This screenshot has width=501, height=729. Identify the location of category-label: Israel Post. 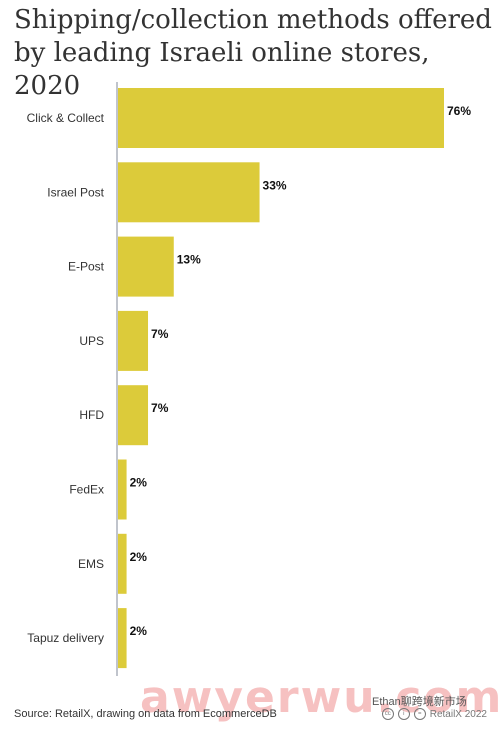
(75, 192).